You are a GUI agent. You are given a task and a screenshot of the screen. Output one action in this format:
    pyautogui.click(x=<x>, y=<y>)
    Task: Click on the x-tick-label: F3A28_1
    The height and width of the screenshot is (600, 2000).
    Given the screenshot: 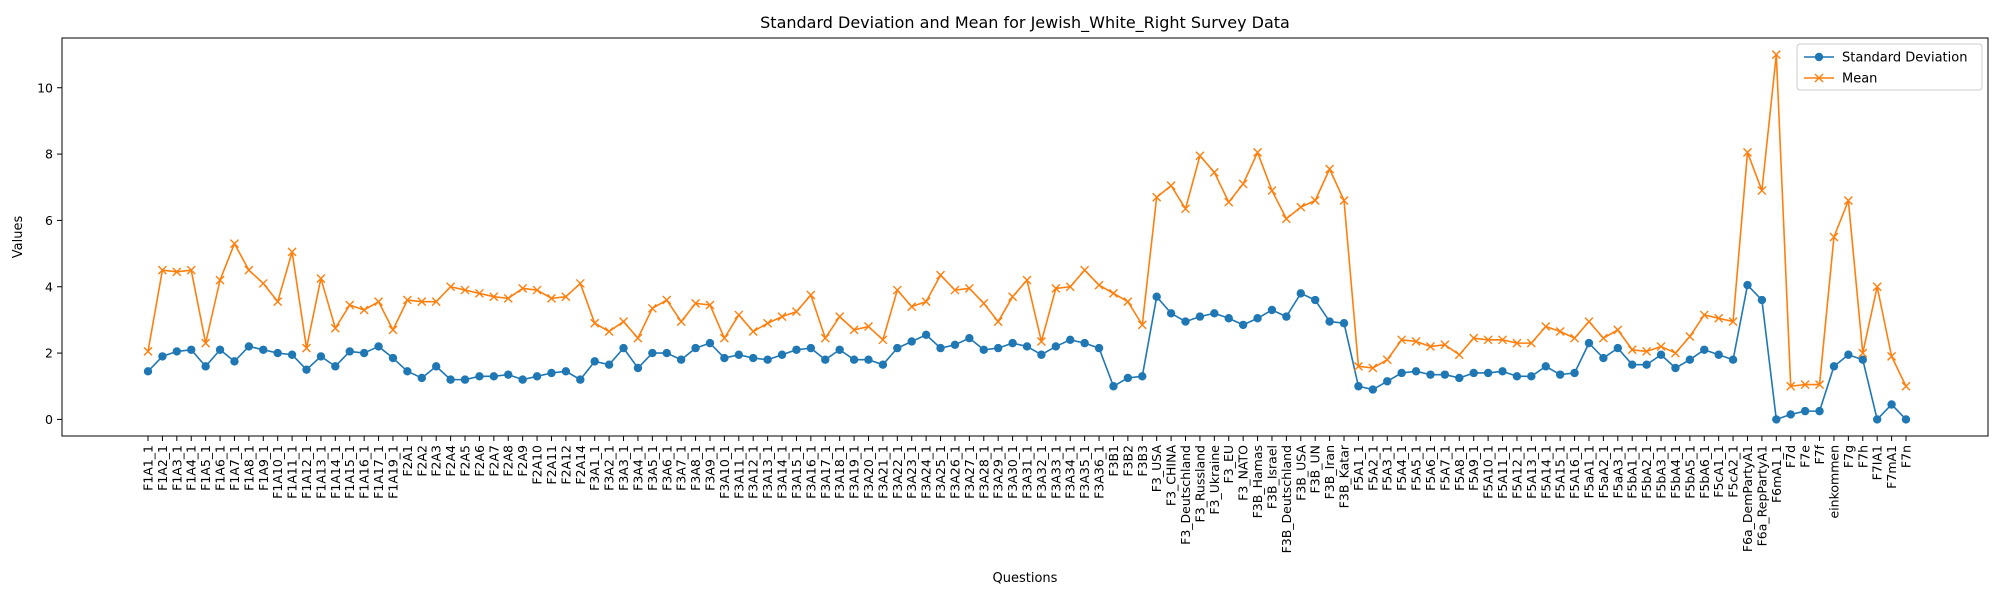 What is the action you would take?
    pyautogui.click(x=983, y=472)
    